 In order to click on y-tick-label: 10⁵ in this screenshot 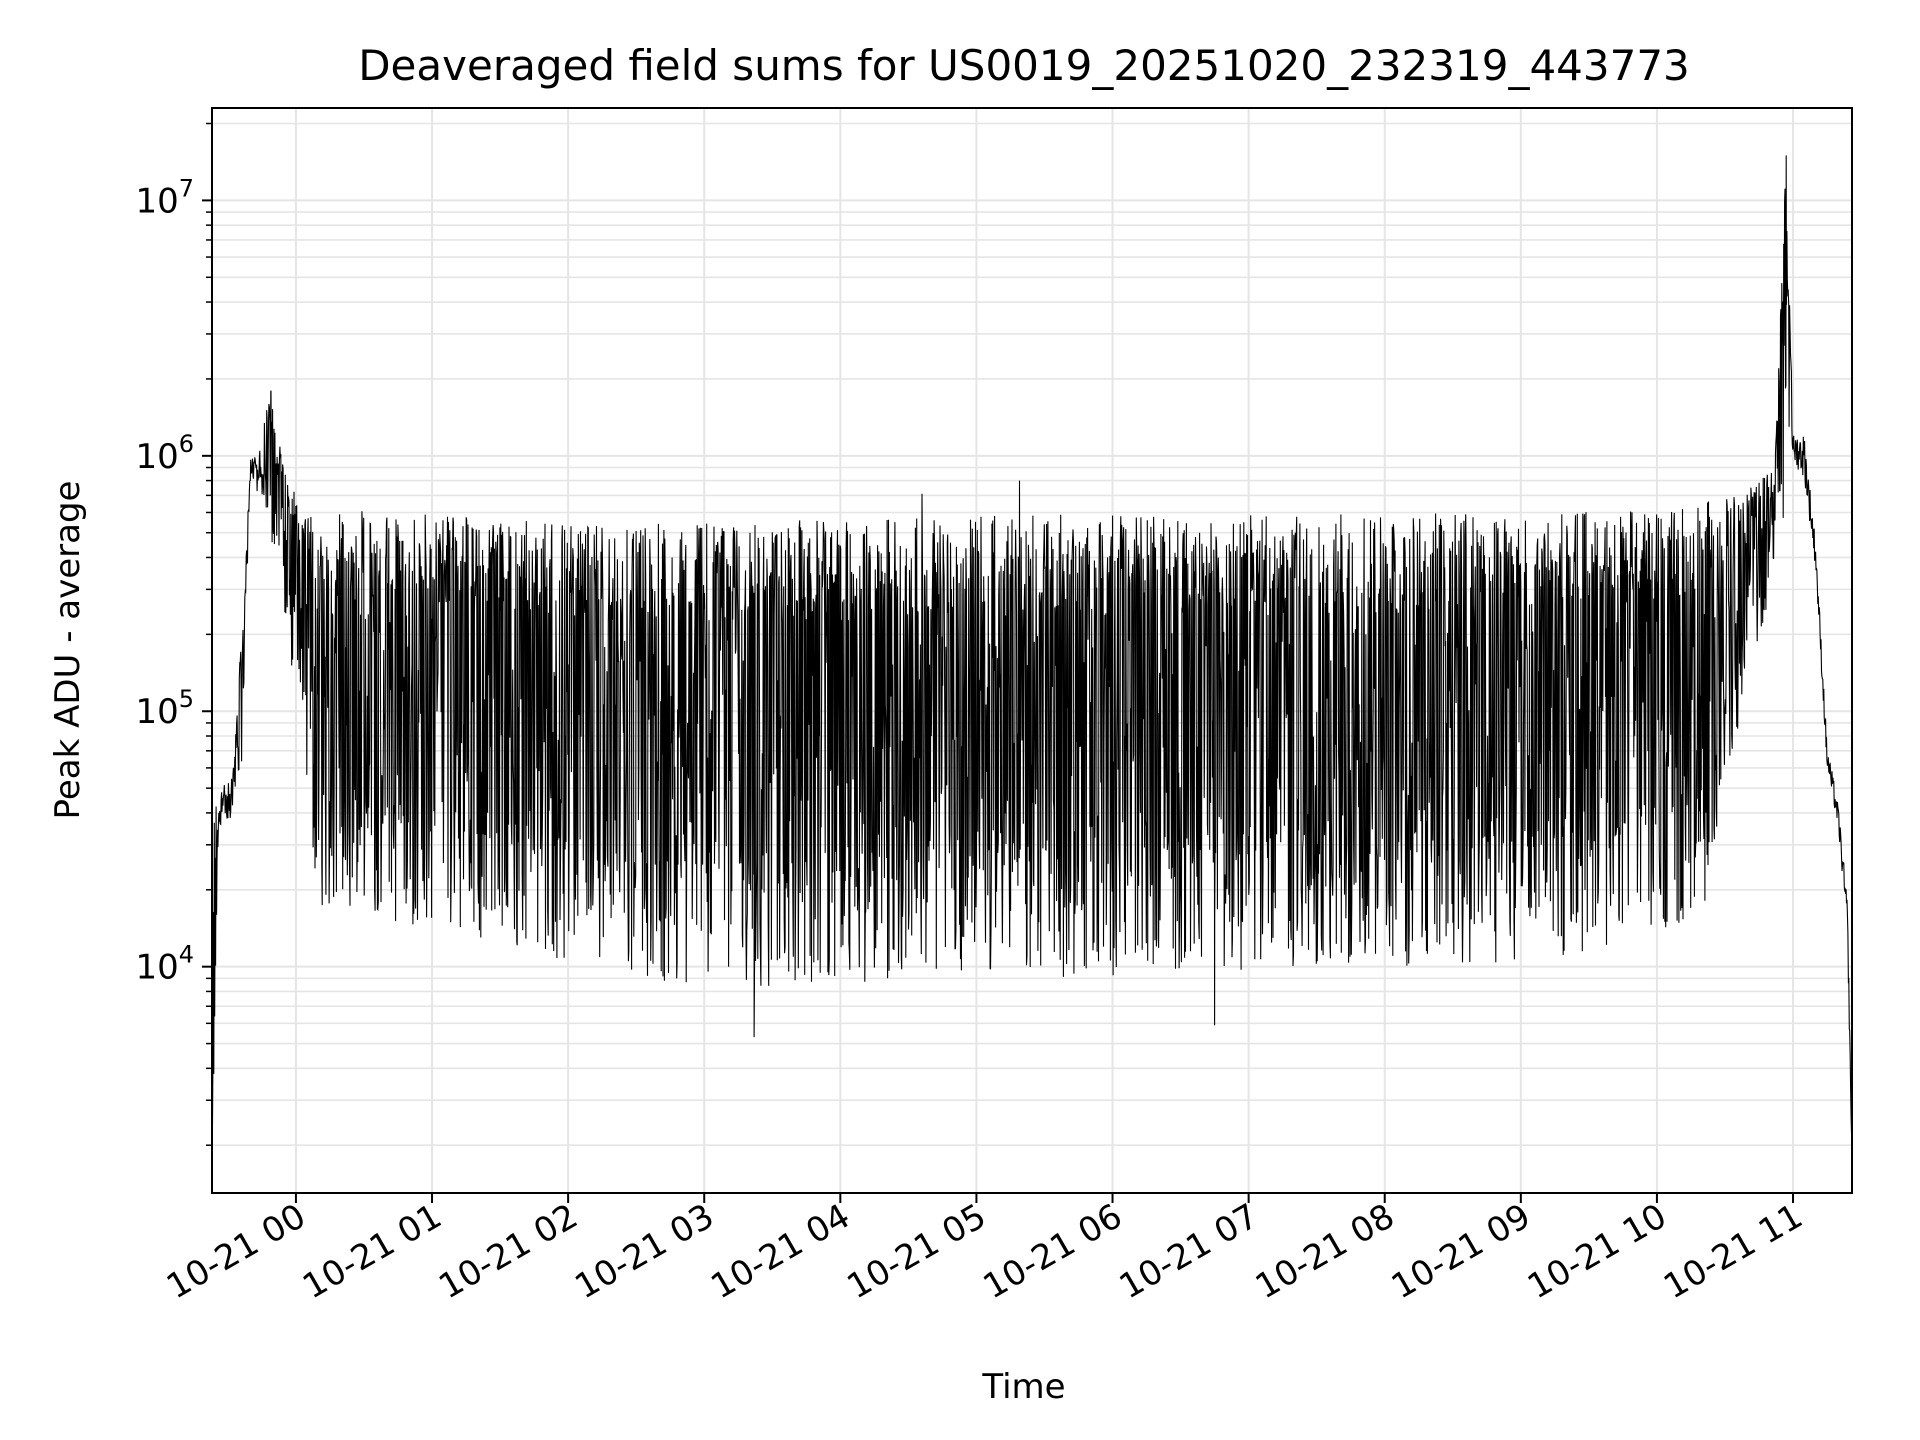, I will do `click(164, 708)`.